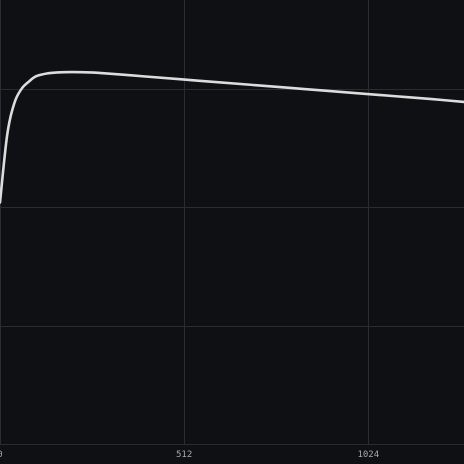 The width and height of the screenshot is (464, 464). What do you see at coordinates (184, 455) in the screenshot?
I see `x-tick-label-1: 512` at bounding box center [184, 455].